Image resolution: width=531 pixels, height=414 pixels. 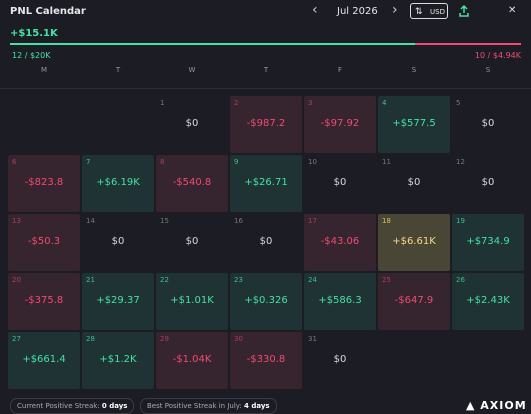 What do you see at coordinates (488, 301) in the screenshot?
I see `day-cell: 26 +$2.43K` at bounding box center [488, 301].